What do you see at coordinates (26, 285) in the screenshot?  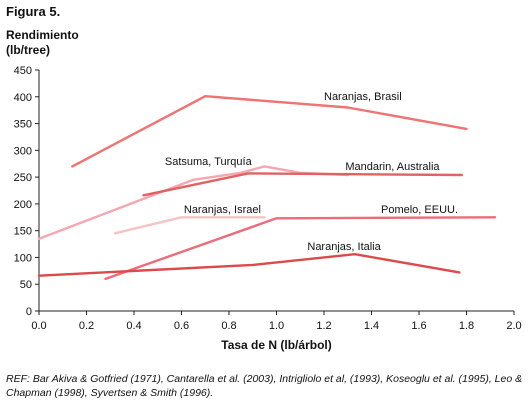 I see `y-tick-label: 50` at bounding box center [26, 285].